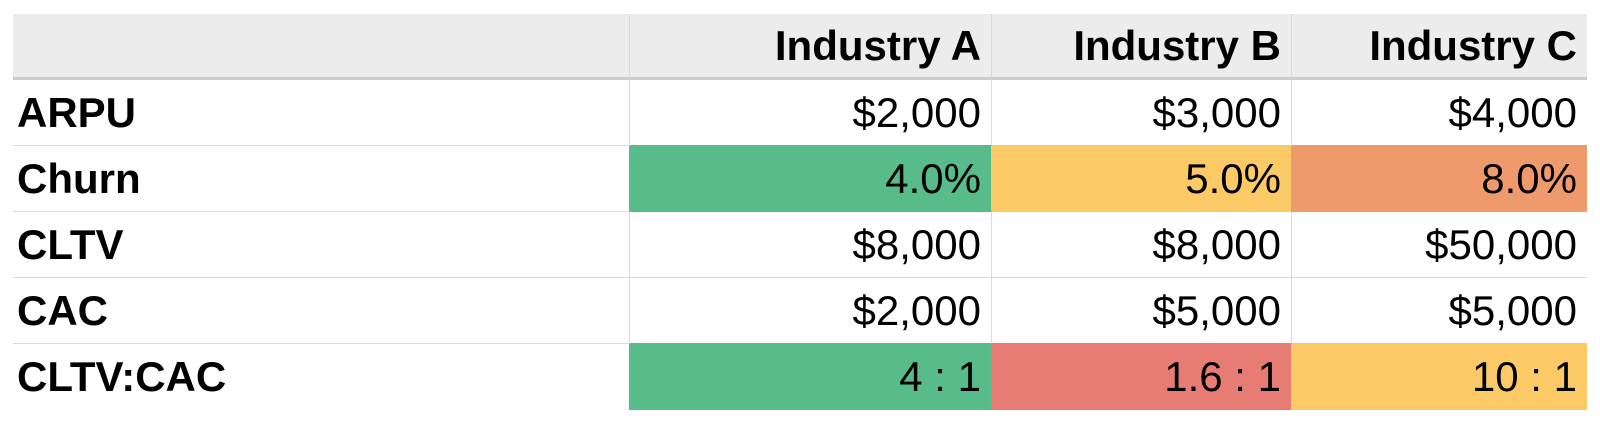  What do you see at coordinates (1142, 47) in the screenshot?
I see `column-header-industry-b: Industry B` at bounding box center [1142, 47].